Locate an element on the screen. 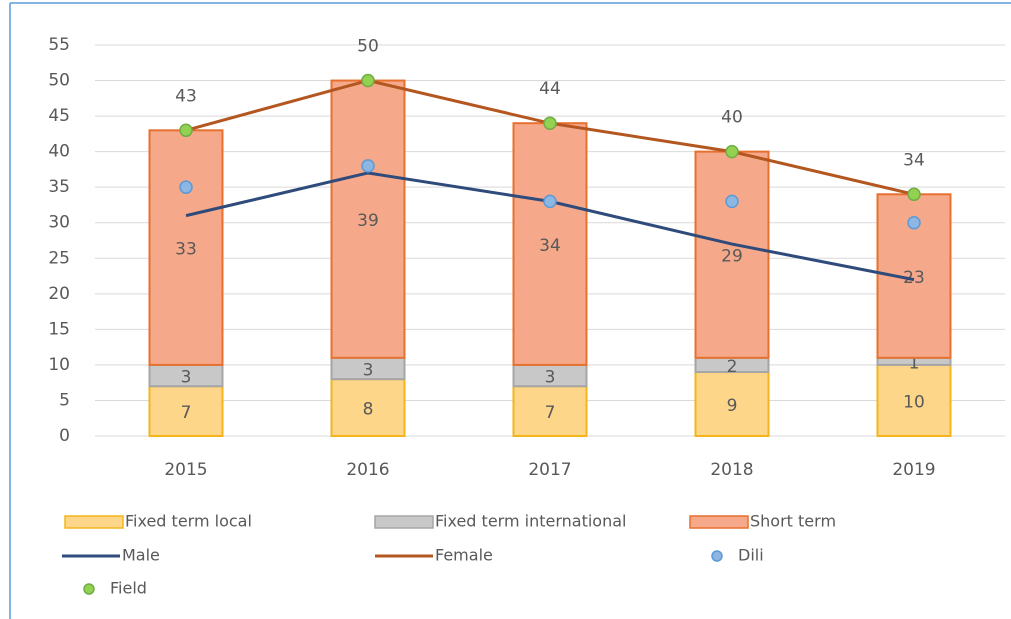 Image resolution: width=1011 pixels, height=619 pixels. legend-label: Fixed term international is located at coordinates (530, 521).